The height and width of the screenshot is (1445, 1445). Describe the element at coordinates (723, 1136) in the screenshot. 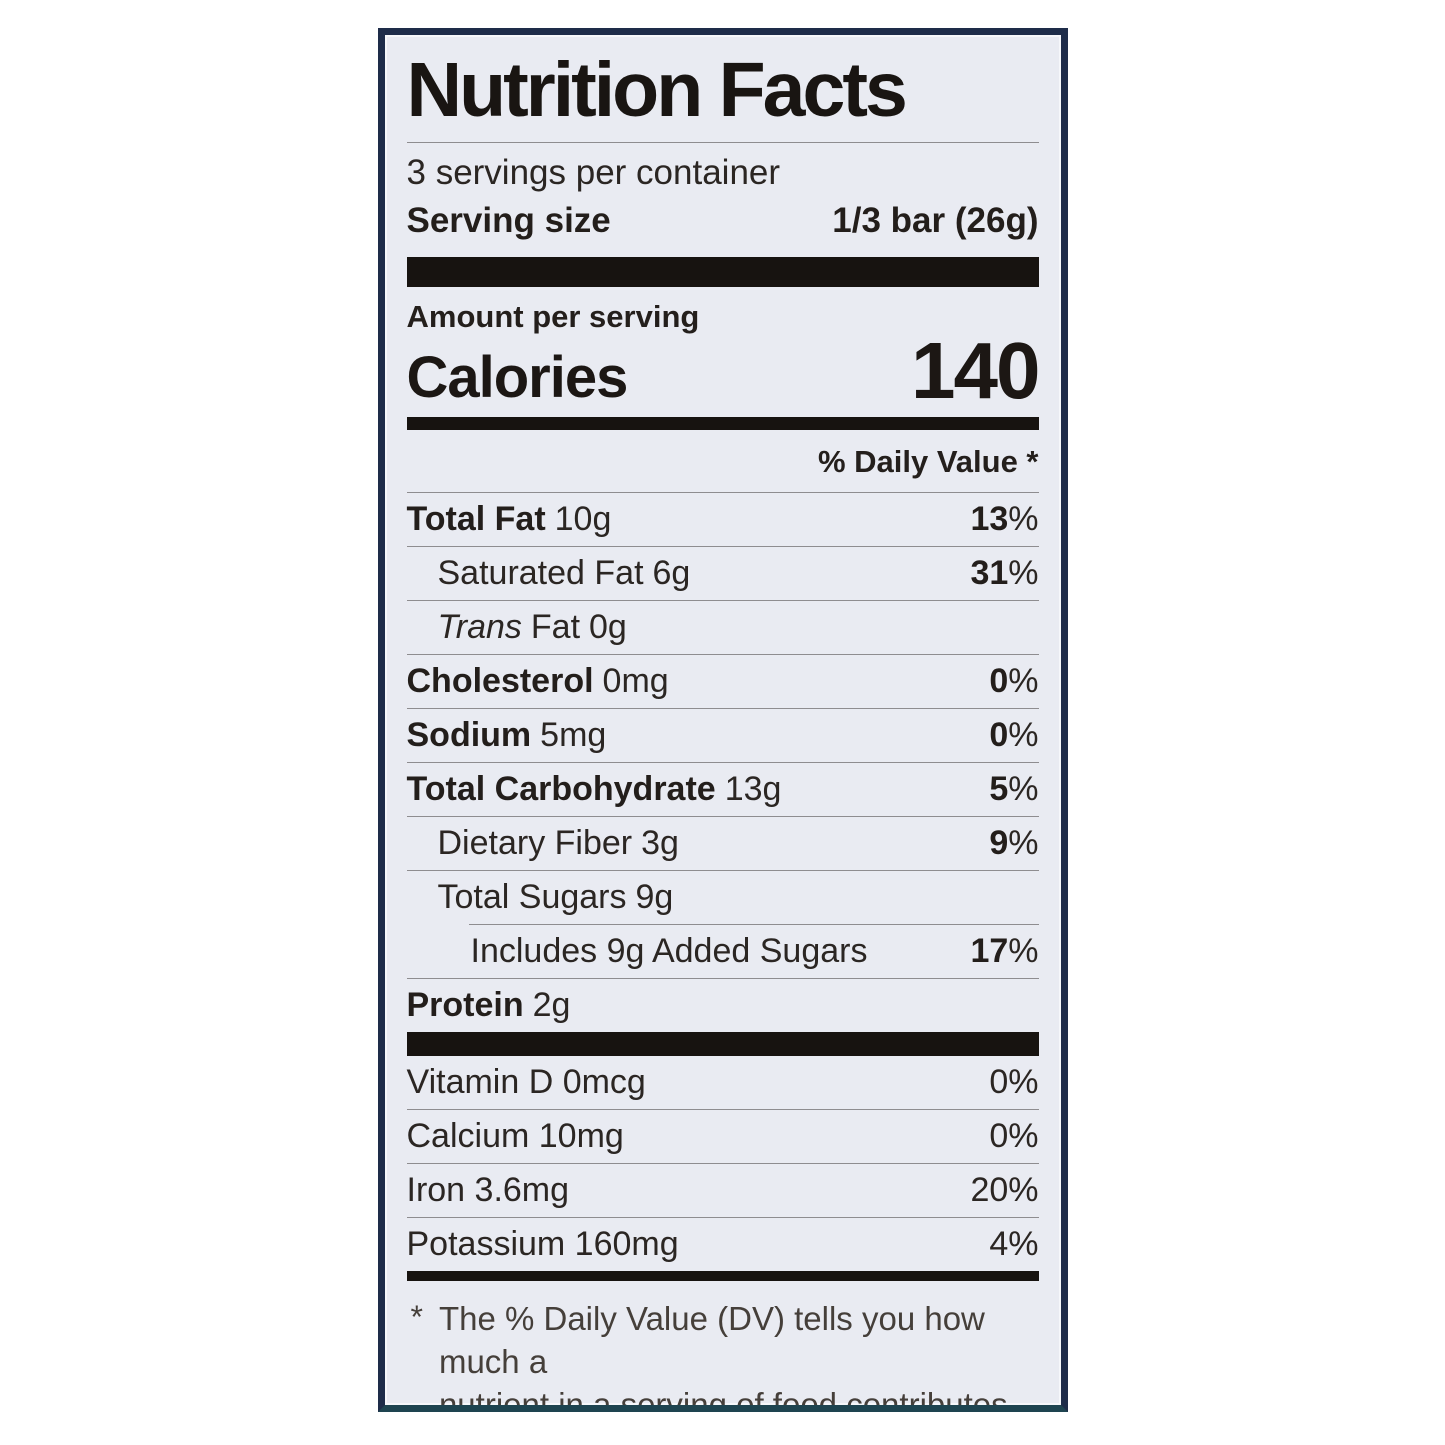

I see `vitamin-row-calcium: Calcium 10mg 0%` at that location.